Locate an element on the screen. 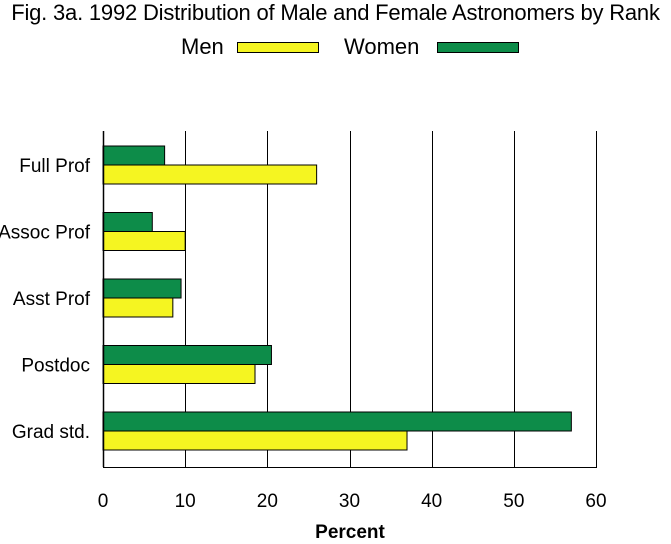 This screenshot has width=671, height=544. x-tick-label: 30 is located at coordinates (349, 501).